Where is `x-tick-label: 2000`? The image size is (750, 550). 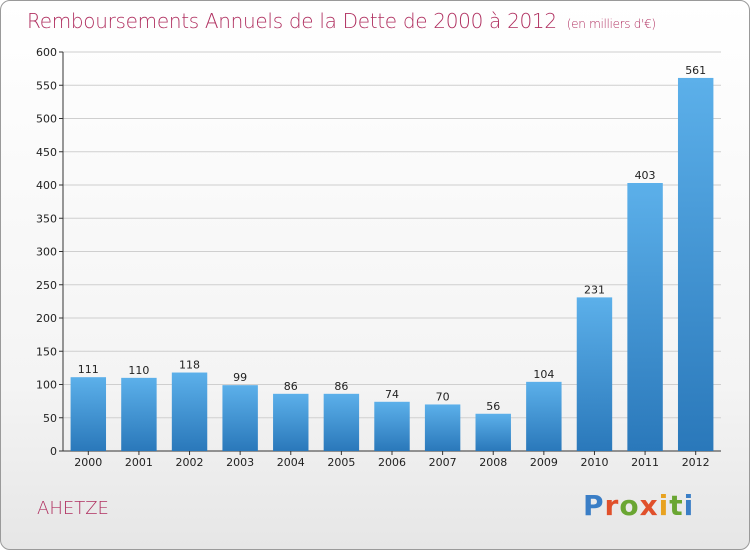
x-tick-label: 2000 is located at coordinates (88, 462).